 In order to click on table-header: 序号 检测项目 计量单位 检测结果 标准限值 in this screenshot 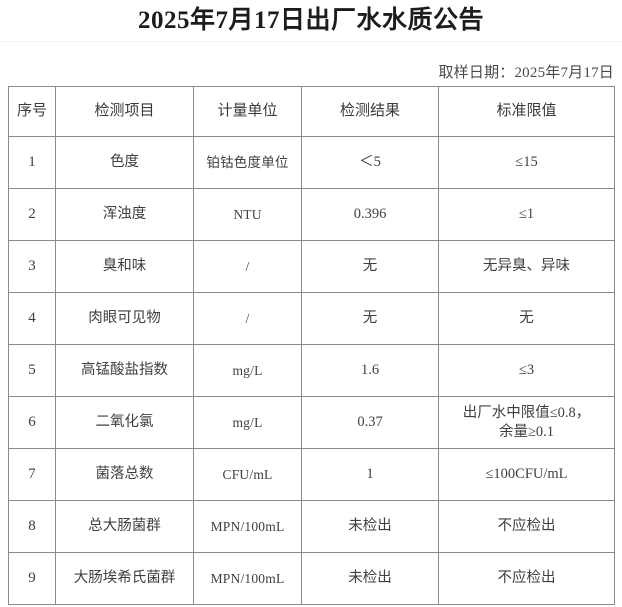, I will do `click(311, 111)`.